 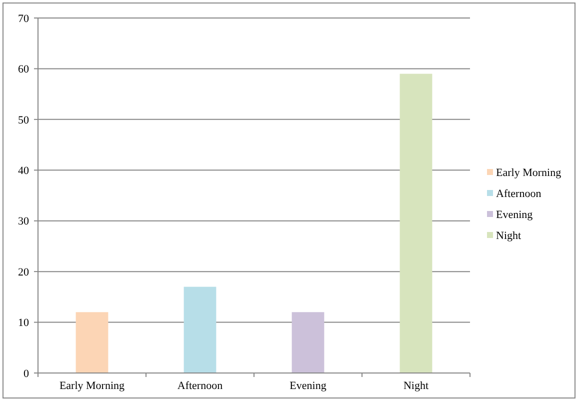 I want to click on y-tick-label: 0, so click(x=27, y=374).